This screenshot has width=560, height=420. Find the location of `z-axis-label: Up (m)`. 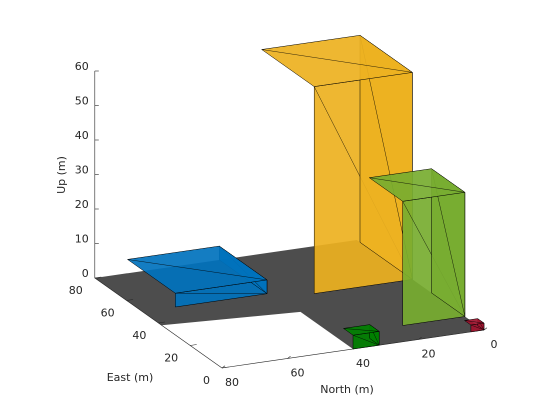

z-axis-label: Up (m) is located at coordinates (61, 175).